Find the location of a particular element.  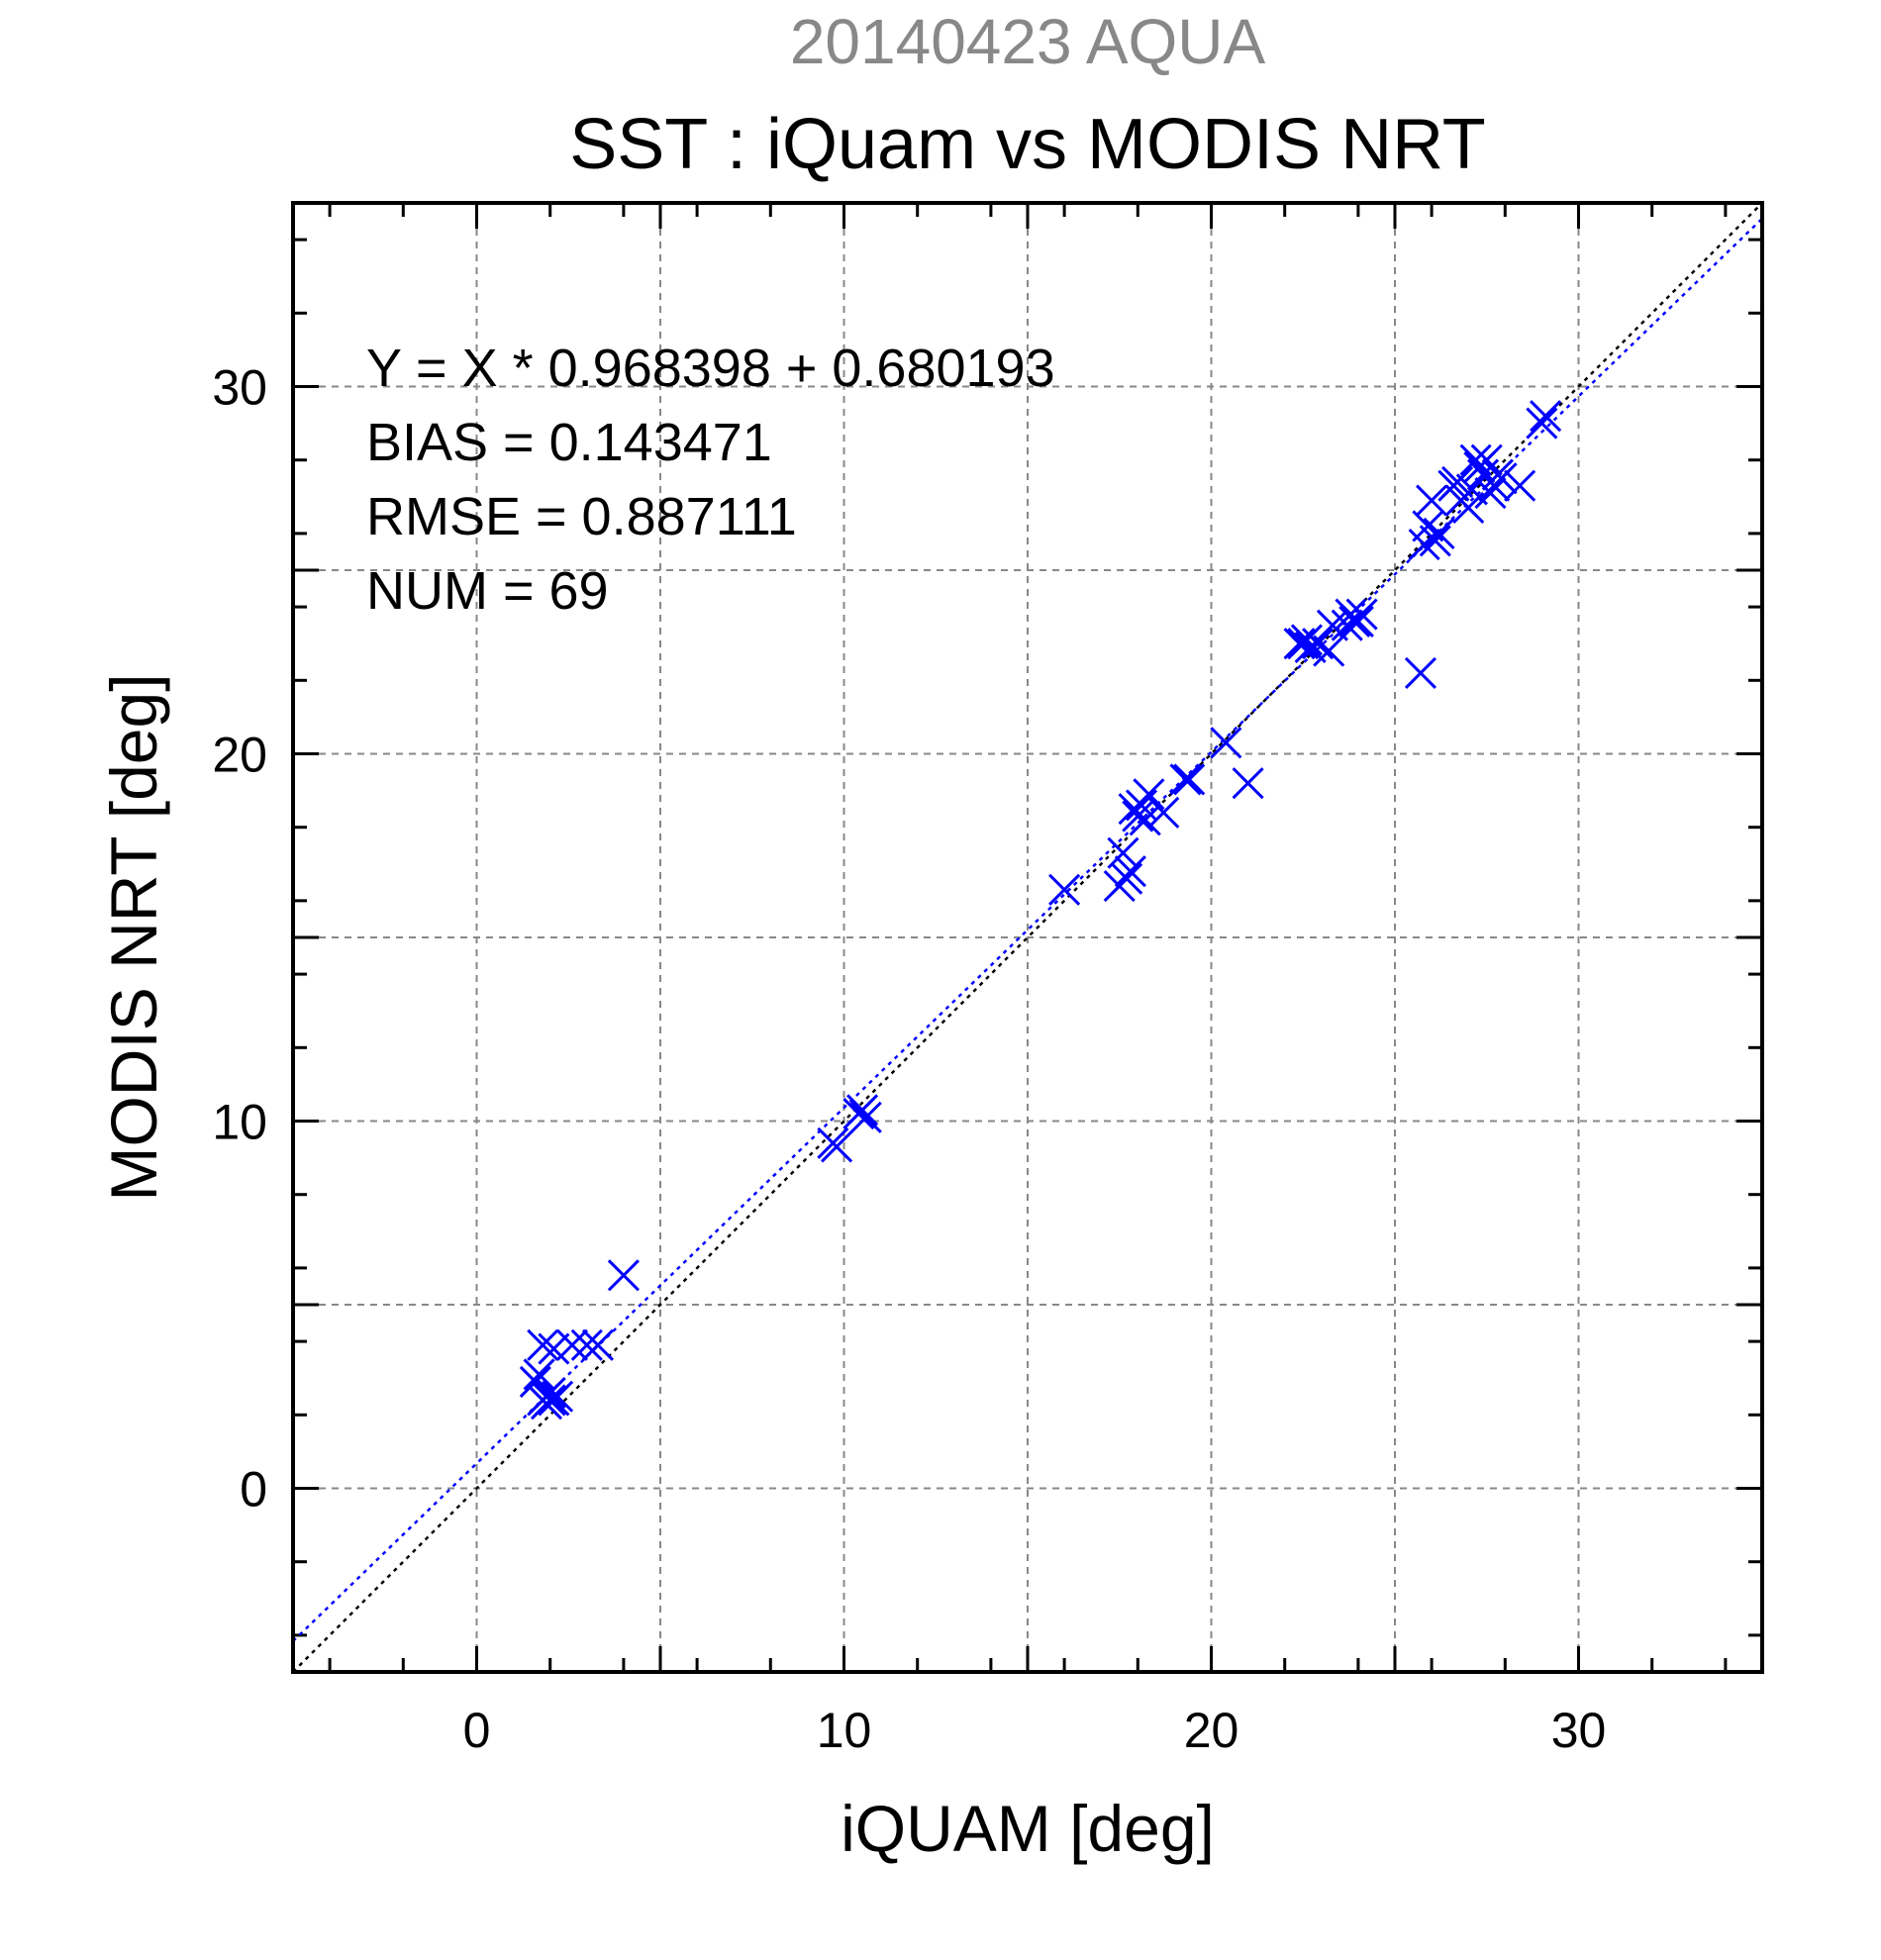

chart-title: SST : iQuam vs MODIS NRT is located at coordinates (1027, 144).